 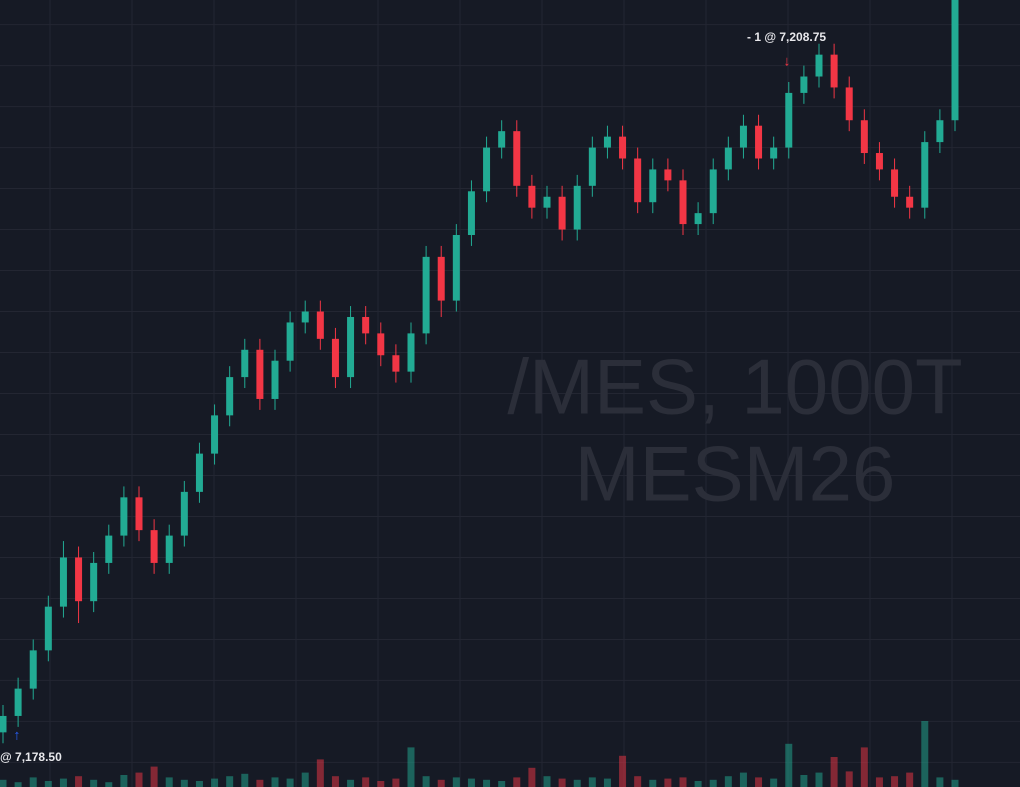 I want to click on buy-annotation: @ 7,178.50, so click(x=31, y=757).